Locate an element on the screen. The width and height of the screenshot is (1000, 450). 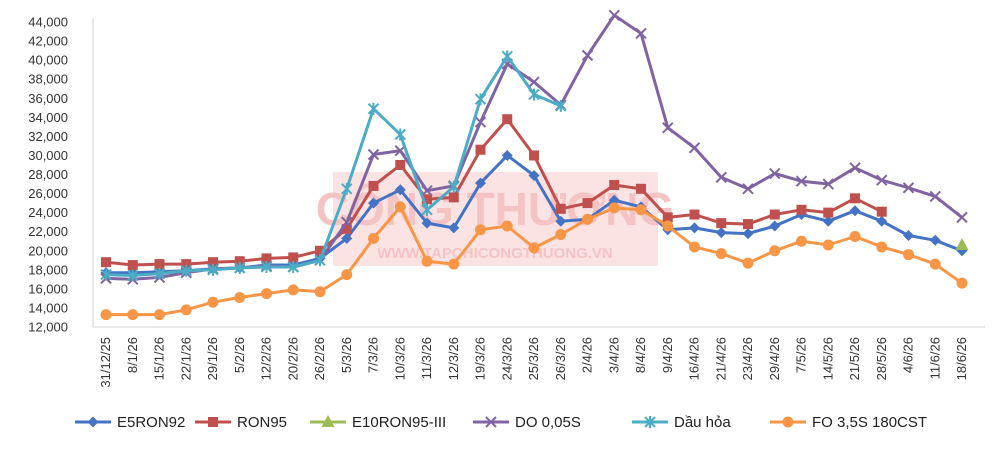
x-tick-label: 10/3/26 is located at coordinates (399, 358).